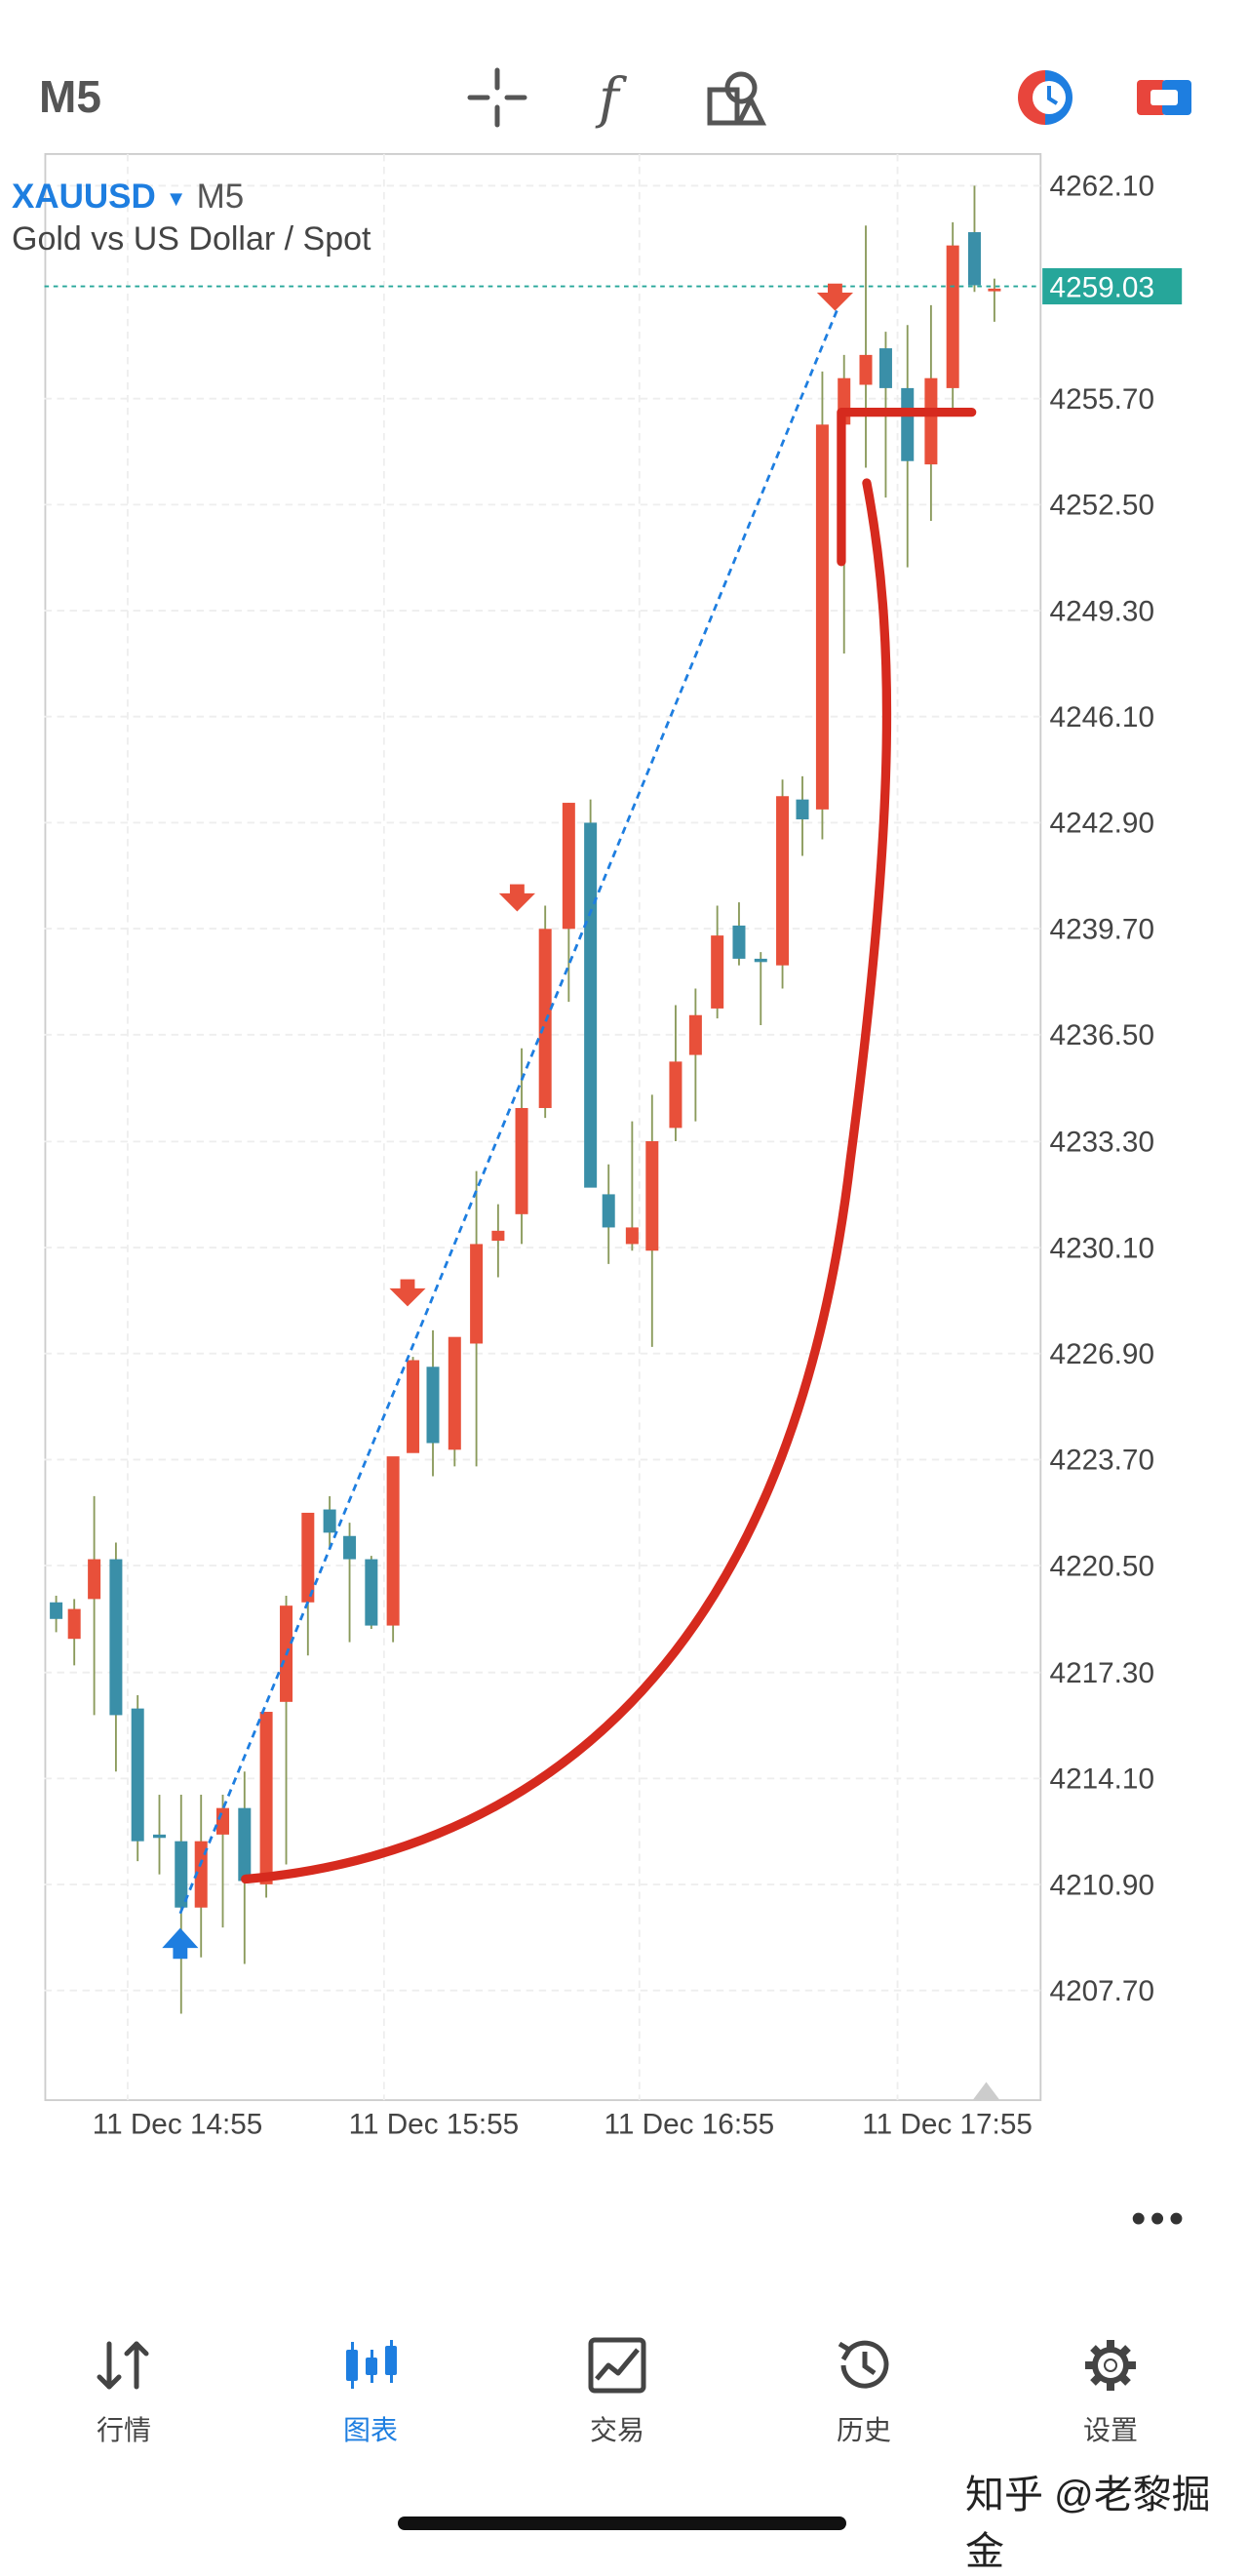  Describe the element at coordinates (1102, 1885) in the screenshot. I see `price-axis-label: 4210.90` at that location.